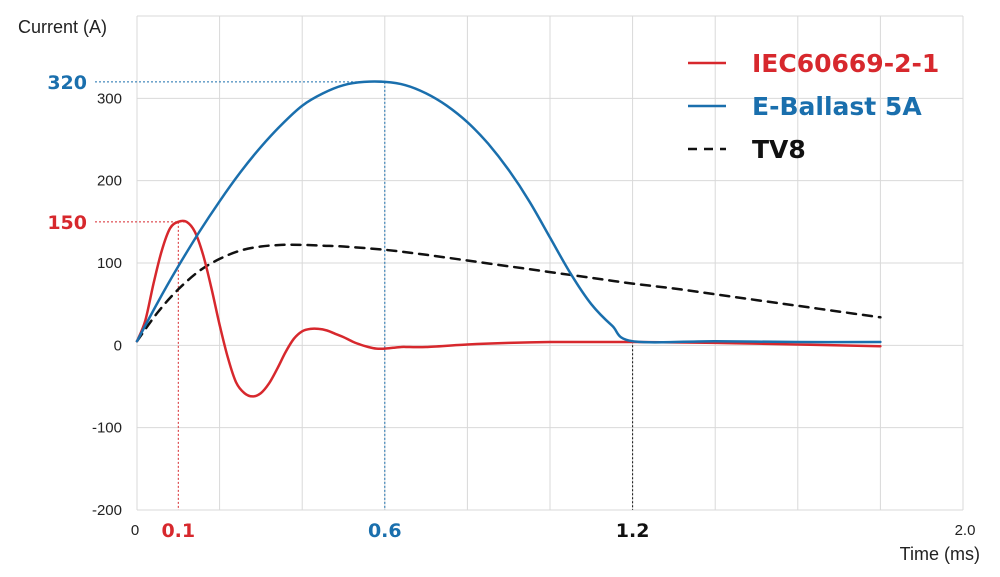 The width and height of the screenshot is (1000, 577). I want to click on highlight-y-label: 320, so click(67, 83).